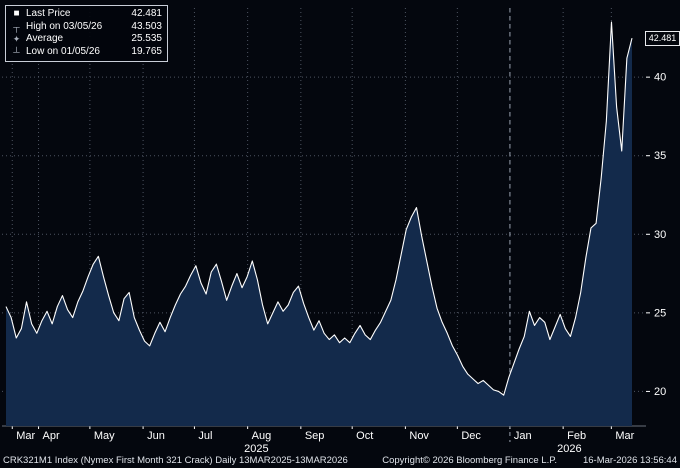  What do you see at coordinates (262, 436) in the screenshot?
I see `x-axis-month-label: Aug` at bounding box center [262, 436].